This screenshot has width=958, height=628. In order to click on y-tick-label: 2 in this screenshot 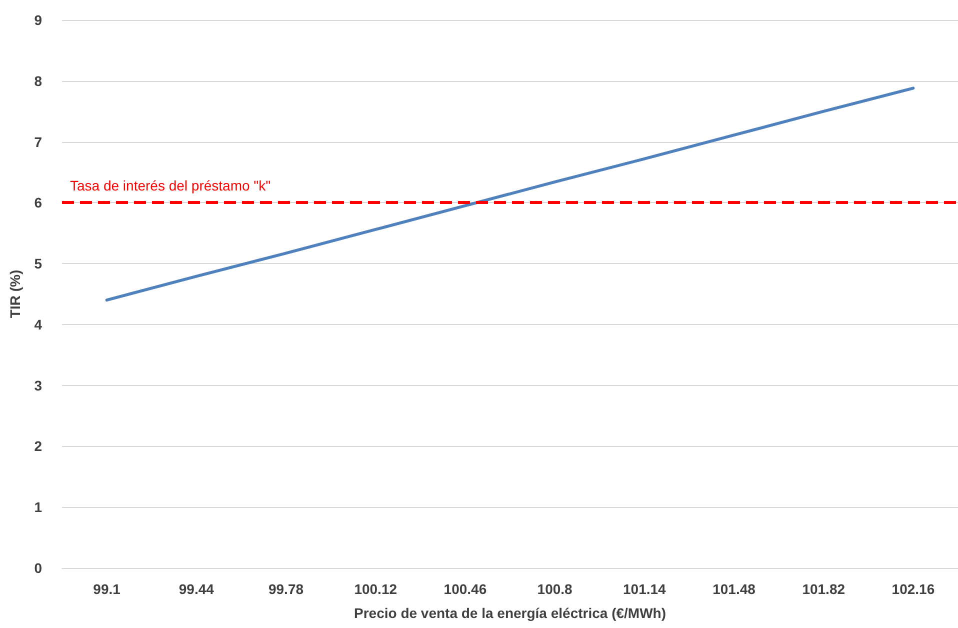, I will do `click(38, 446)`.